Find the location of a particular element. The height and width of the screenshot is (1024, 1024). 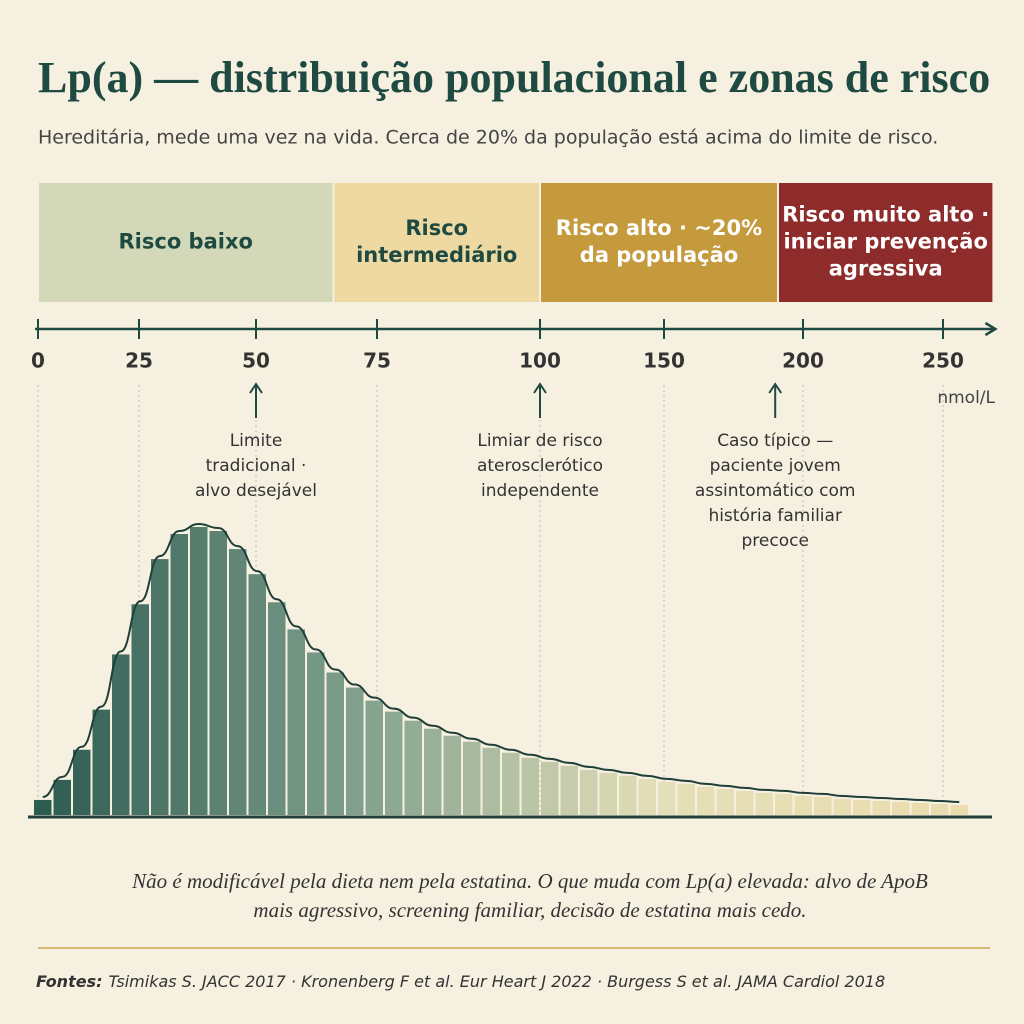

annotation-text: Caso típico — is located at coordinates (775, 441).